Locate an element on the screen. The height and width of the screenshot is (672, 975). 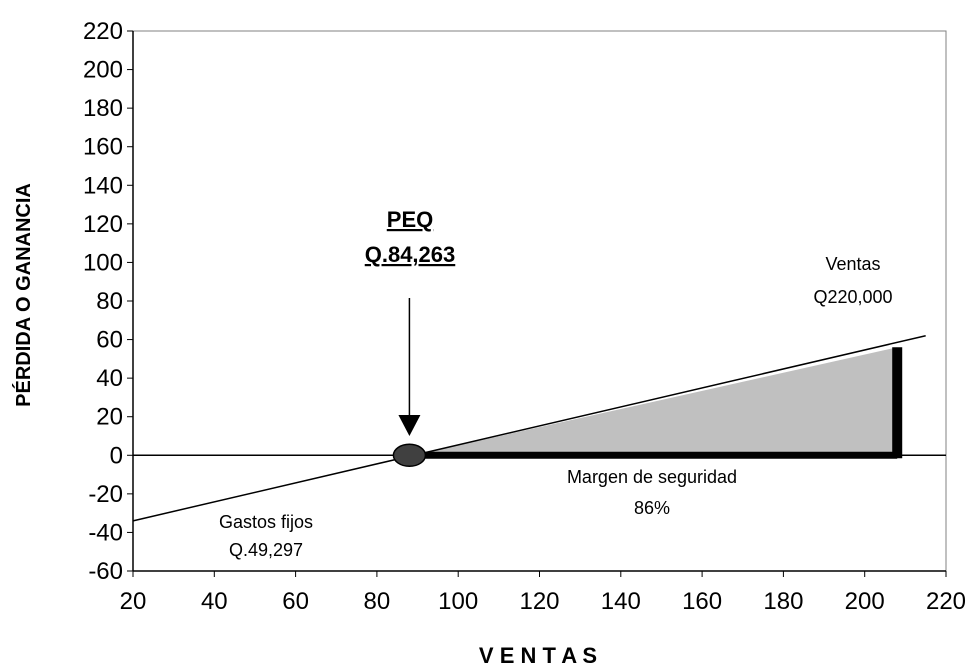
y-tick-label: 180 is located at coordinates (103, 108).